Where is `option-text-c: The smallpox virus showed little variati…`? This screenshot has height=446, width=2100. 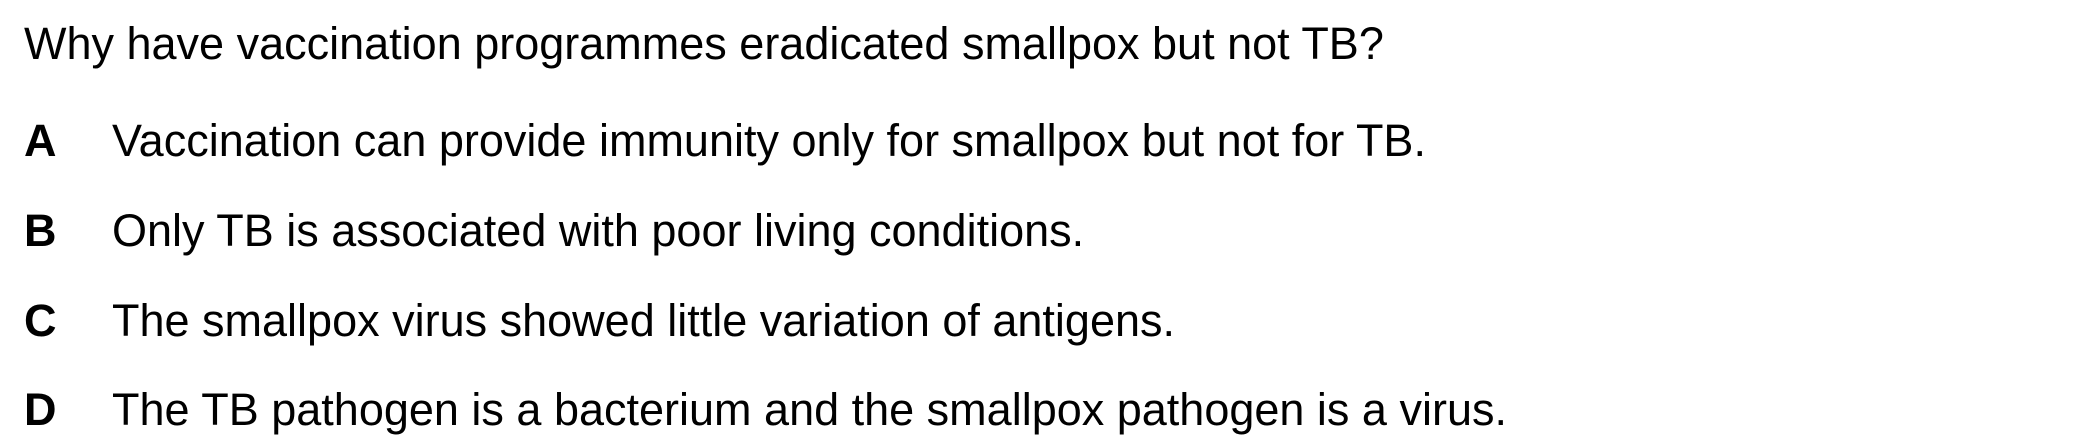
option-text-c: The smallpox virus showed little variati… is located at coordinates (644, 320).